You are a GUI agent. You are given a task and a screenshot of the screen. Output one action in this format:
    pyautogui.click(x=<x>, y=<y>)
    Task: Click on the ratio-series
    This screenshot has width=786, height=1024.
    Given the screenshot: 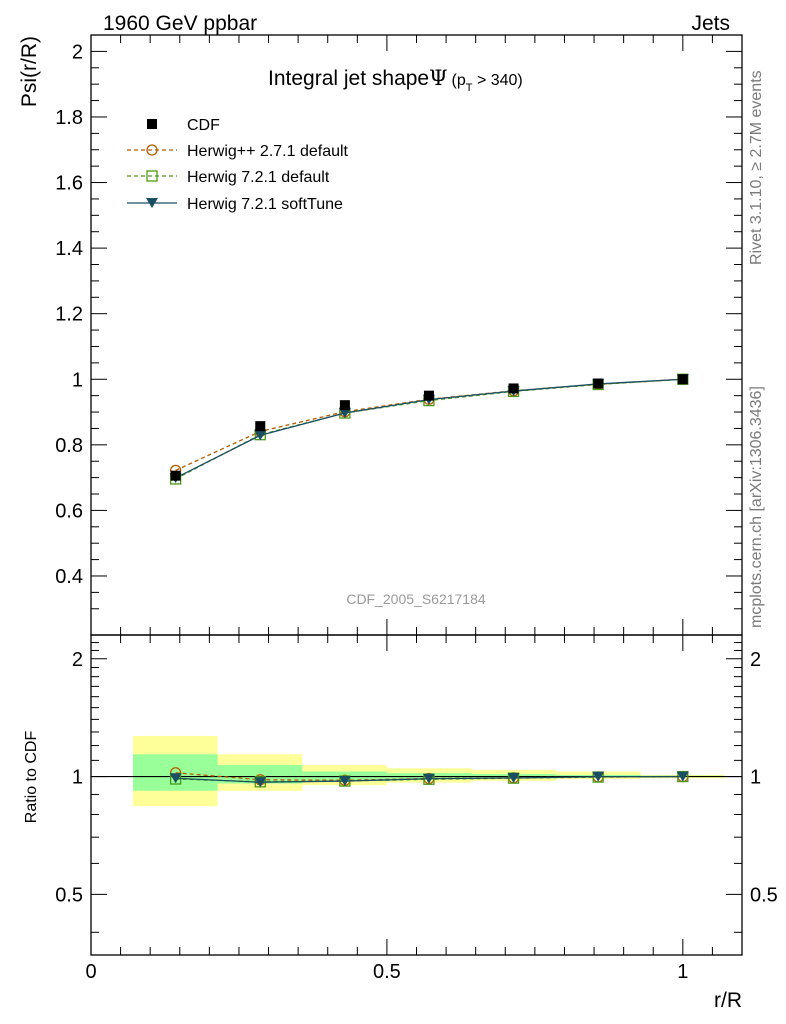 What is the action you would take?
    pyautogui.click(x=429, y=777)
    